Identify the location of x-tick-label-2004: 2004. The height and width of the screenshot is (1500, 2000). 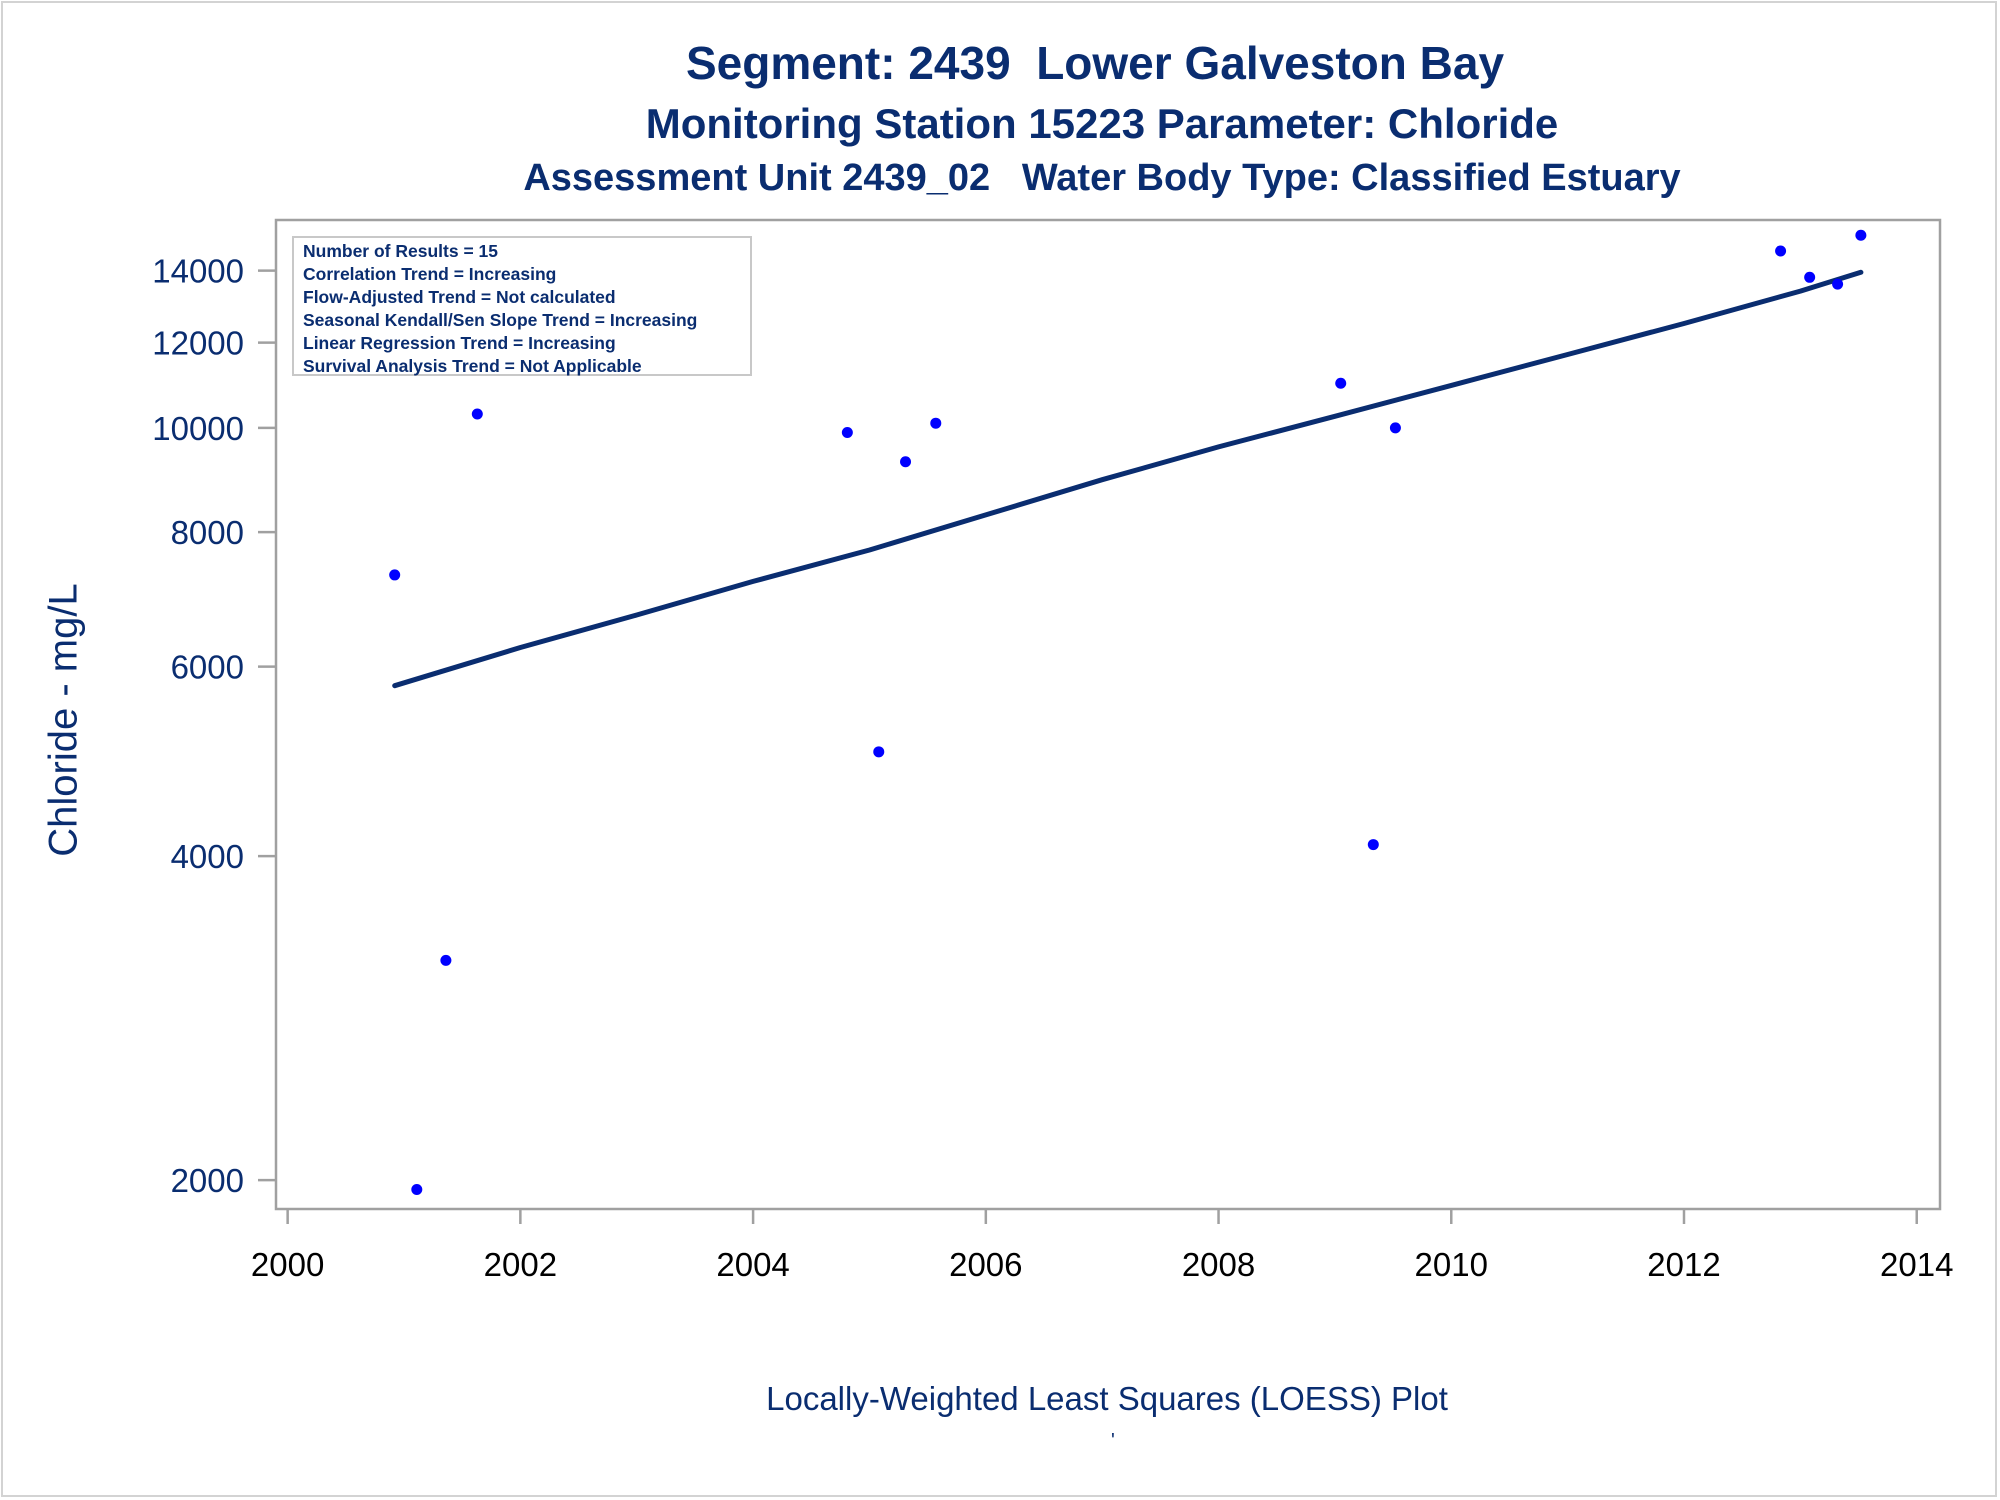
(752, 1264).